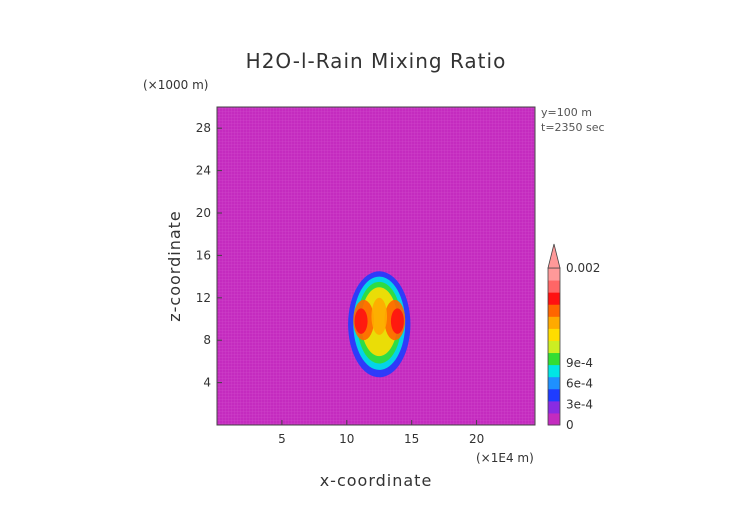 The image size is (752, 532). What do you see at coordinates (579, 384) in the screenshot?
I see `colorbar-label: 6e-4` at bounding box center [579, 384].